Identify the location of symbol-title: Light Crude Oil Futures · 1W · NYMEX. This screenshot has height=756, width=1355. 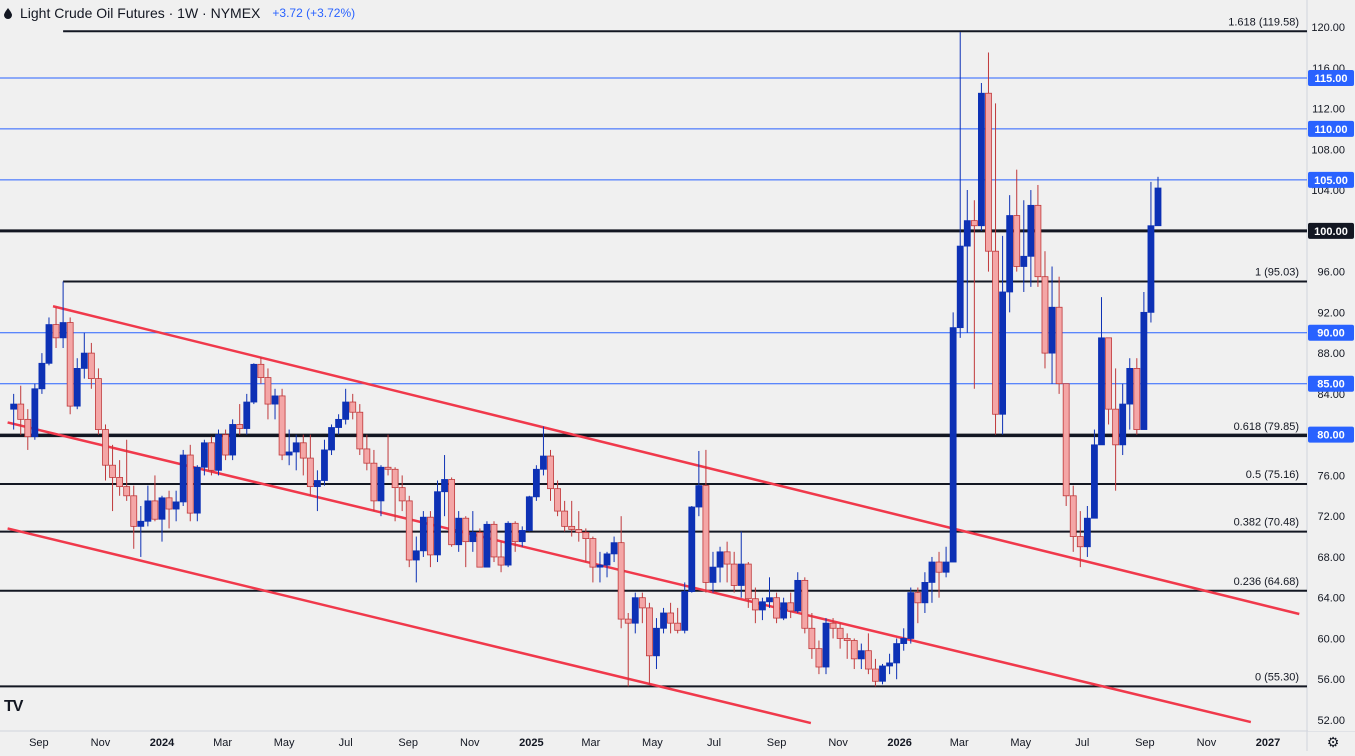
(140, 13).